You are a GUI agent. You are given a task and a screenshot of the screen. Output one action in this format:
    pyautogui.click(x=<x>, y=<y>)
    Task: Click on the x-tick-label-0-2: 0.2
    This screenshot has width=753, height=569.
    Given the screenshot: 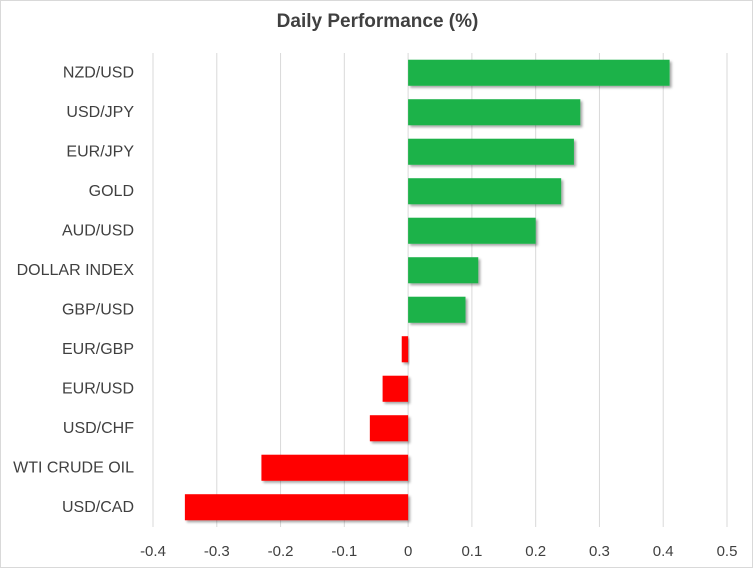 What is the action you would take?
    pyautogui.click(x=535, y=551)
    